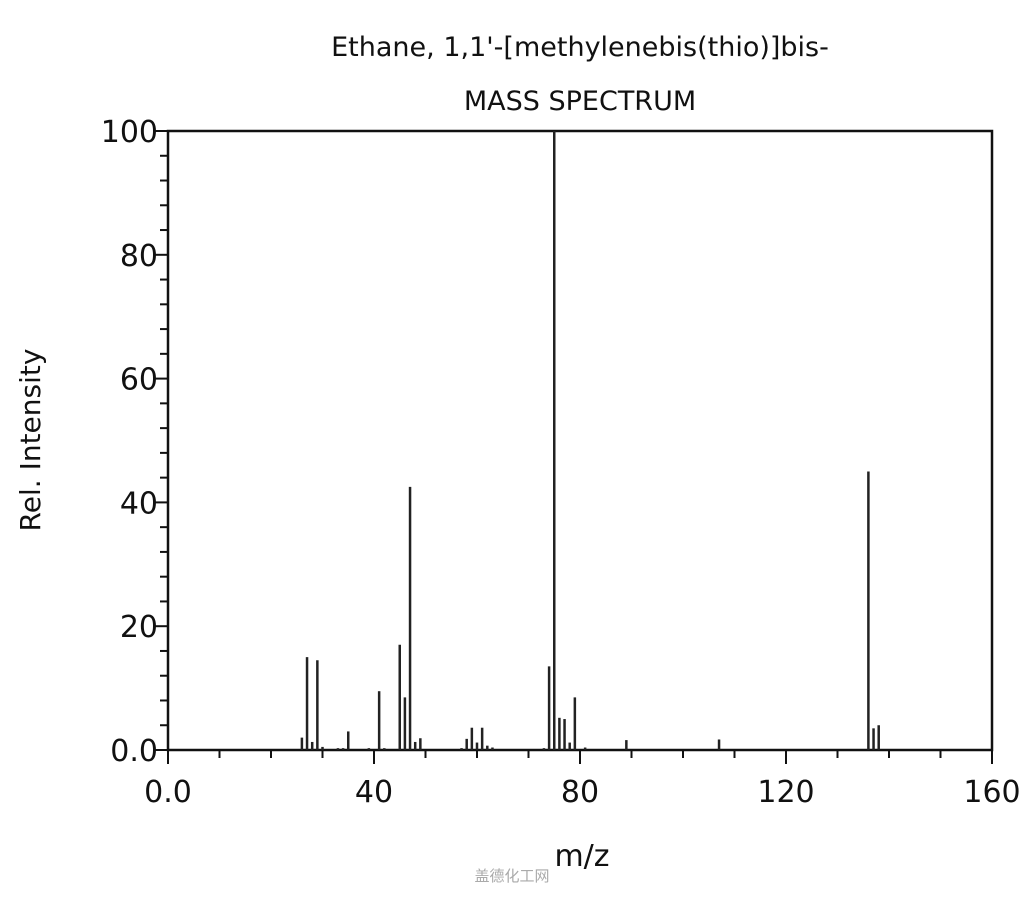 The height and width of the screenshot is (900, 1024). Describe the element at coordinates (785, 792) in the screenshot. I see `x-tick-label: 120` at that location.